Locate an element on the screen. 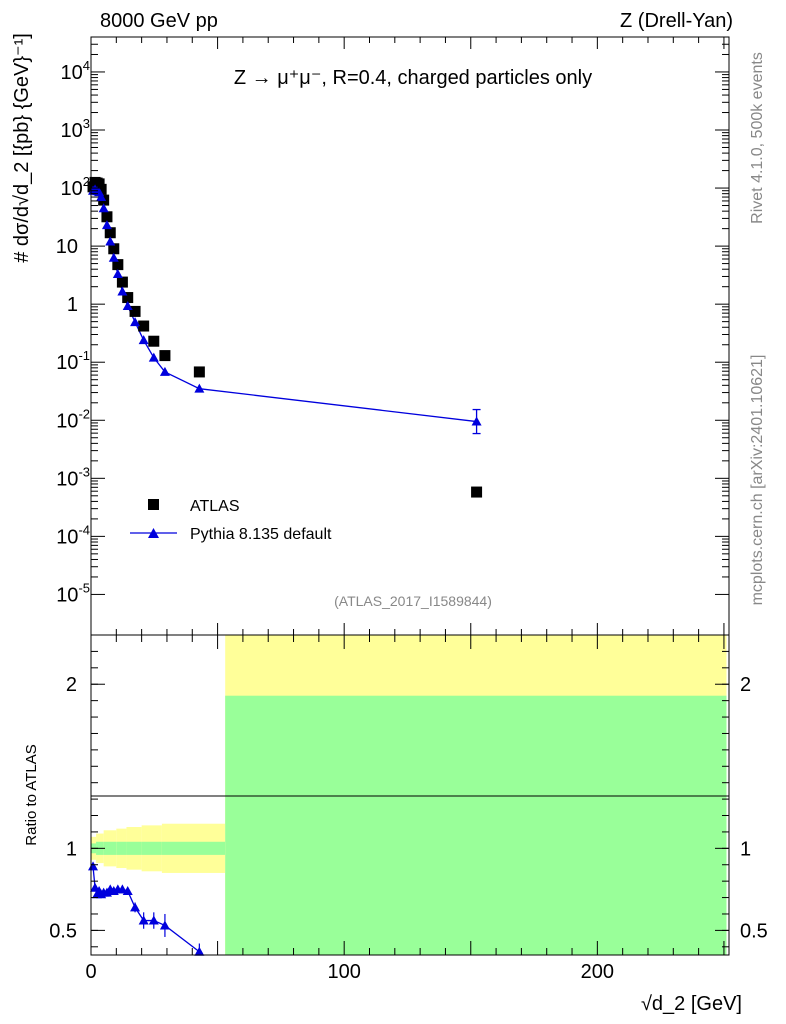 This screenshot has width=786, height=1024. ratio-y-tick-label-right: 2 is located at coordinates (745, 685).